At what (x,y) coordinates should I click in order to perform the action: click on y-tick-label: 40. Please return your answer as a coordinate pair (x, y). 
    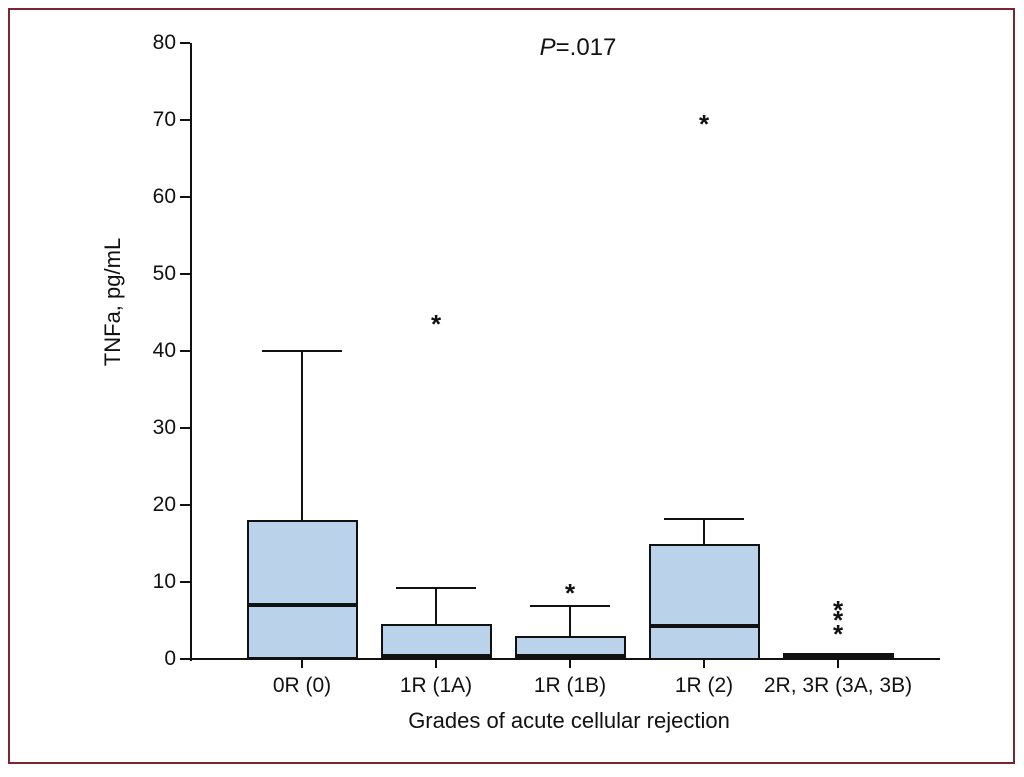
    Looking at the image, I should click on (164, 350).